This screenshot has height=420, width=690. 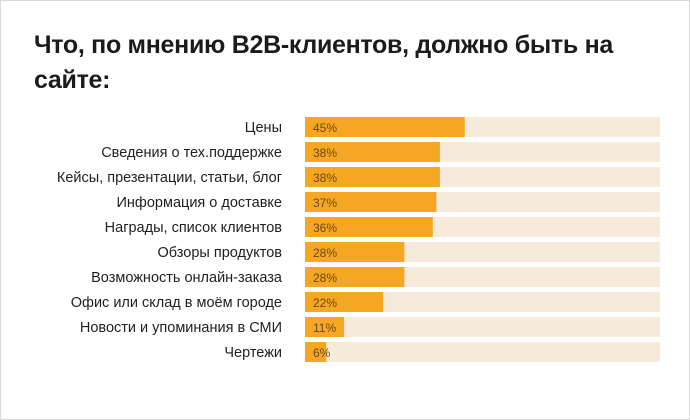 I want to click on bar-row: Награды, список клиентов 36%, so click(x=382, y=227).